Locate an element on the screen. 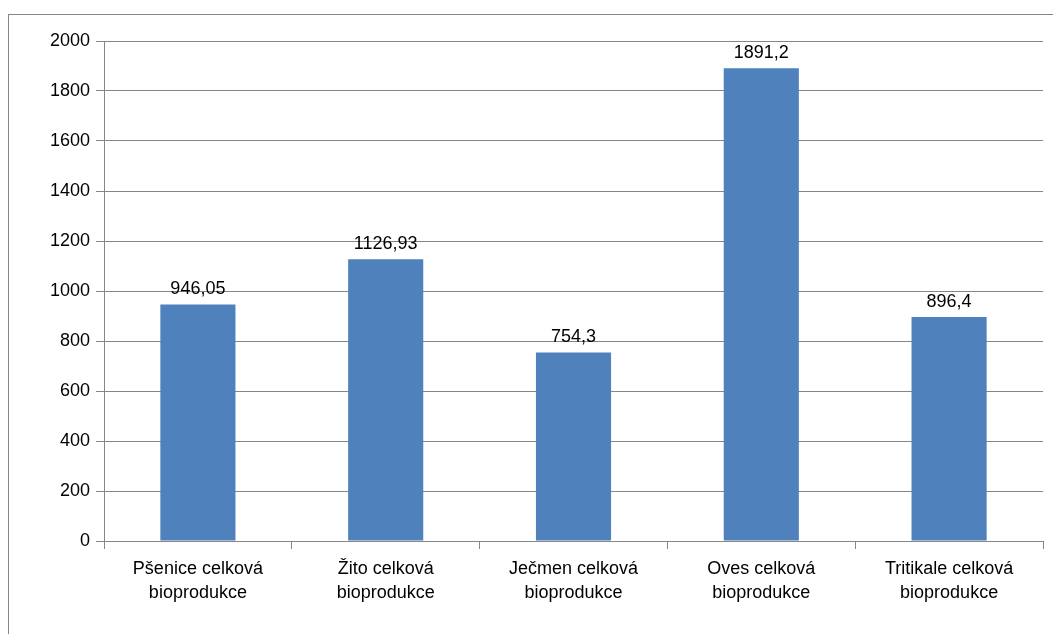 The image size is (1054, 635). y-tick-label: 800 is located at coordinates (74, 339).